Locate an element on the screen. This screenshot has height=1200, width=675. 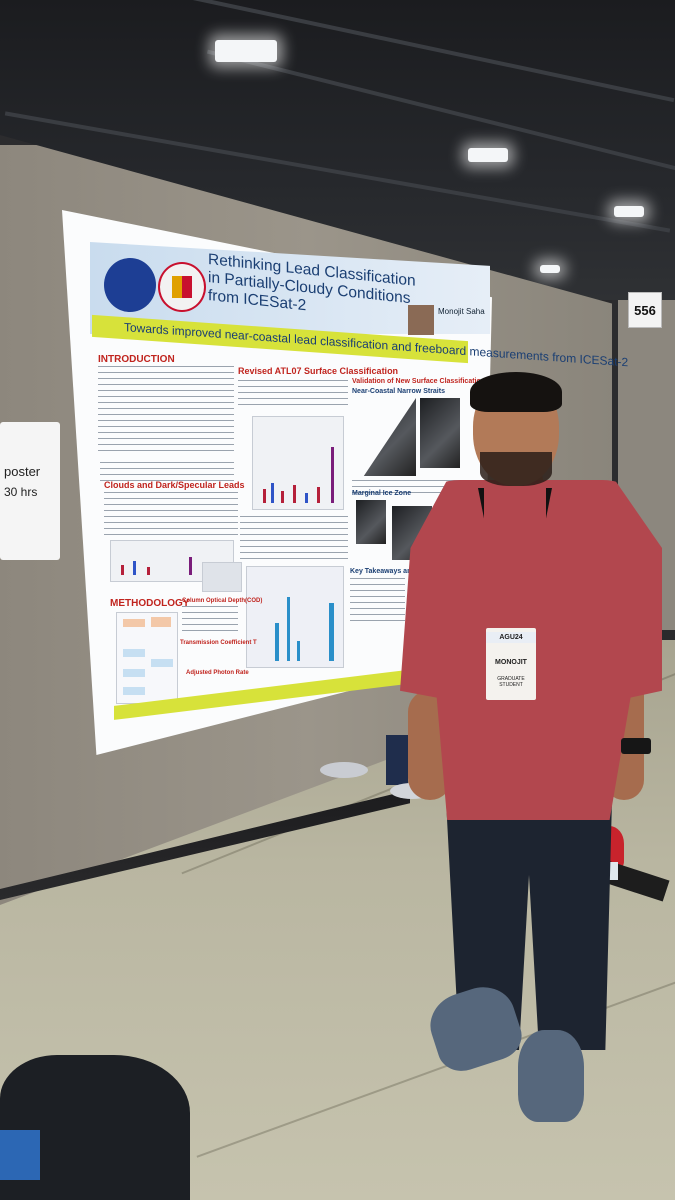
section-key-takeaways: Key Takeaways and Future Work is located at coordinates (404, 571).